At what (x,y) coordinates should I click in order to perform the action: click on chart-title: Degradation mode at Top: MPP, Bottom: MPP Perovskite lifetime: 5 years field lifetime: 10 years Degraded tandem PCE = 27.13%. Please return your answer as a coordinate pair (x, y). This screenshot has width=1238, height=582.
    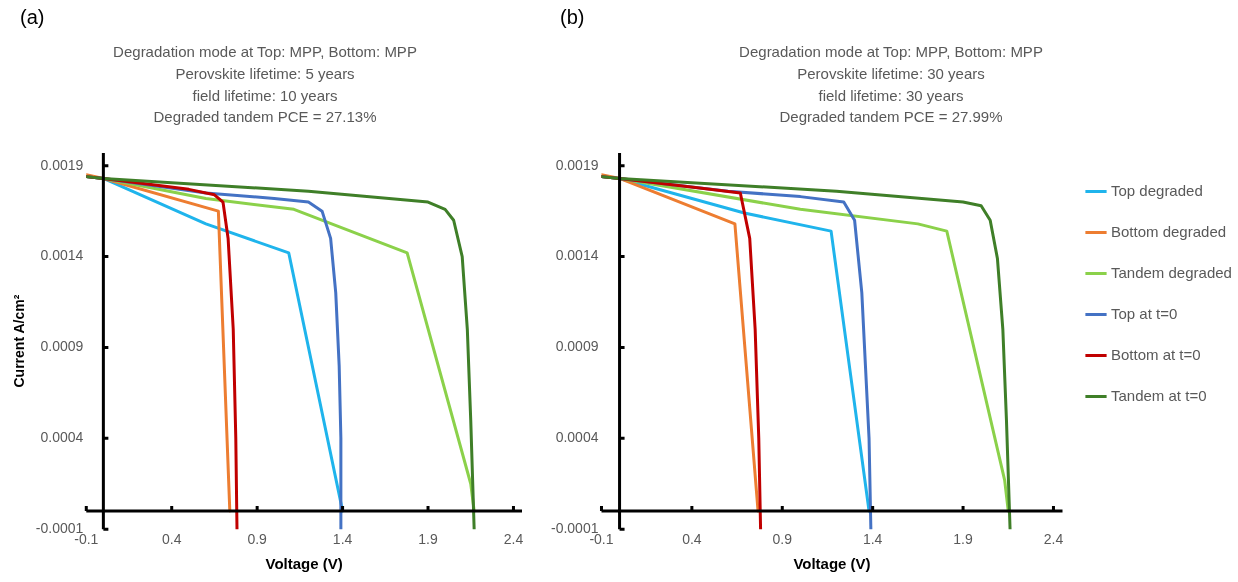
    Looking at the image, I should click on (265, 84).